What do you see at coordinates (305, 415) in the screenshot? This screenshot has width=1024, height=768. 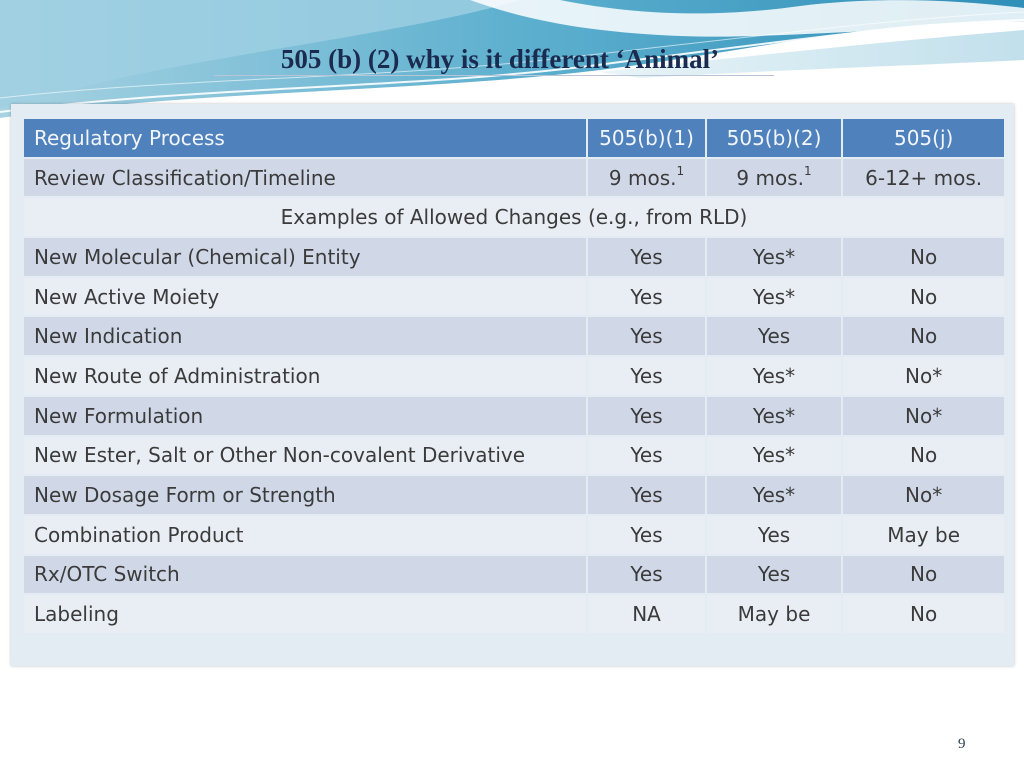 I see `cell-label: New Formulation` at bounding box center [305, 415].